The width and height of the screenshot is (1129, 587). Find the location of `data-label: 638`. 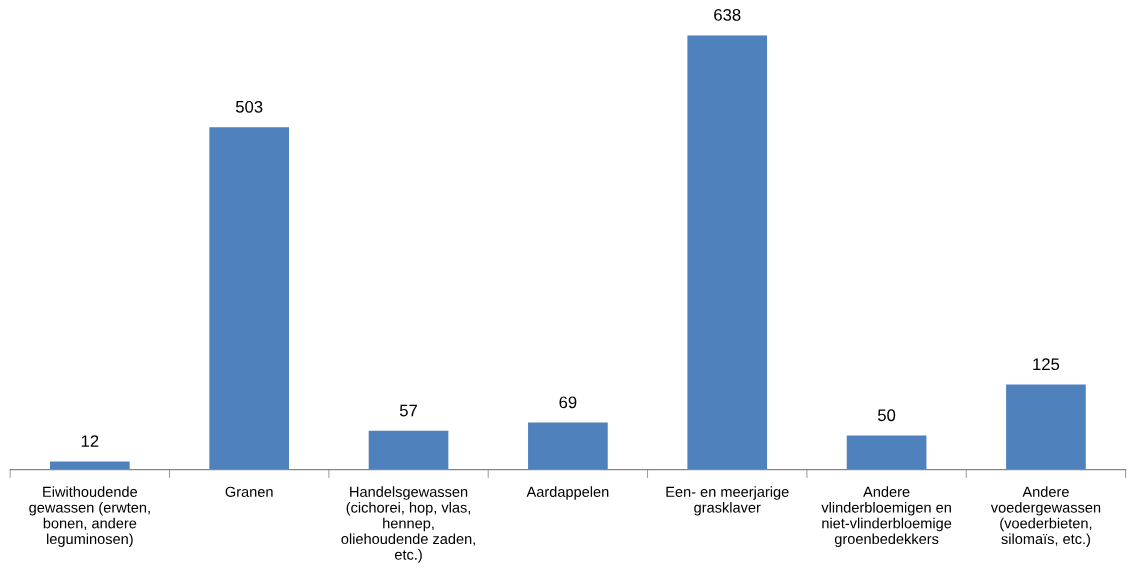

data-label: 638 is located at coordinates (727, 15).